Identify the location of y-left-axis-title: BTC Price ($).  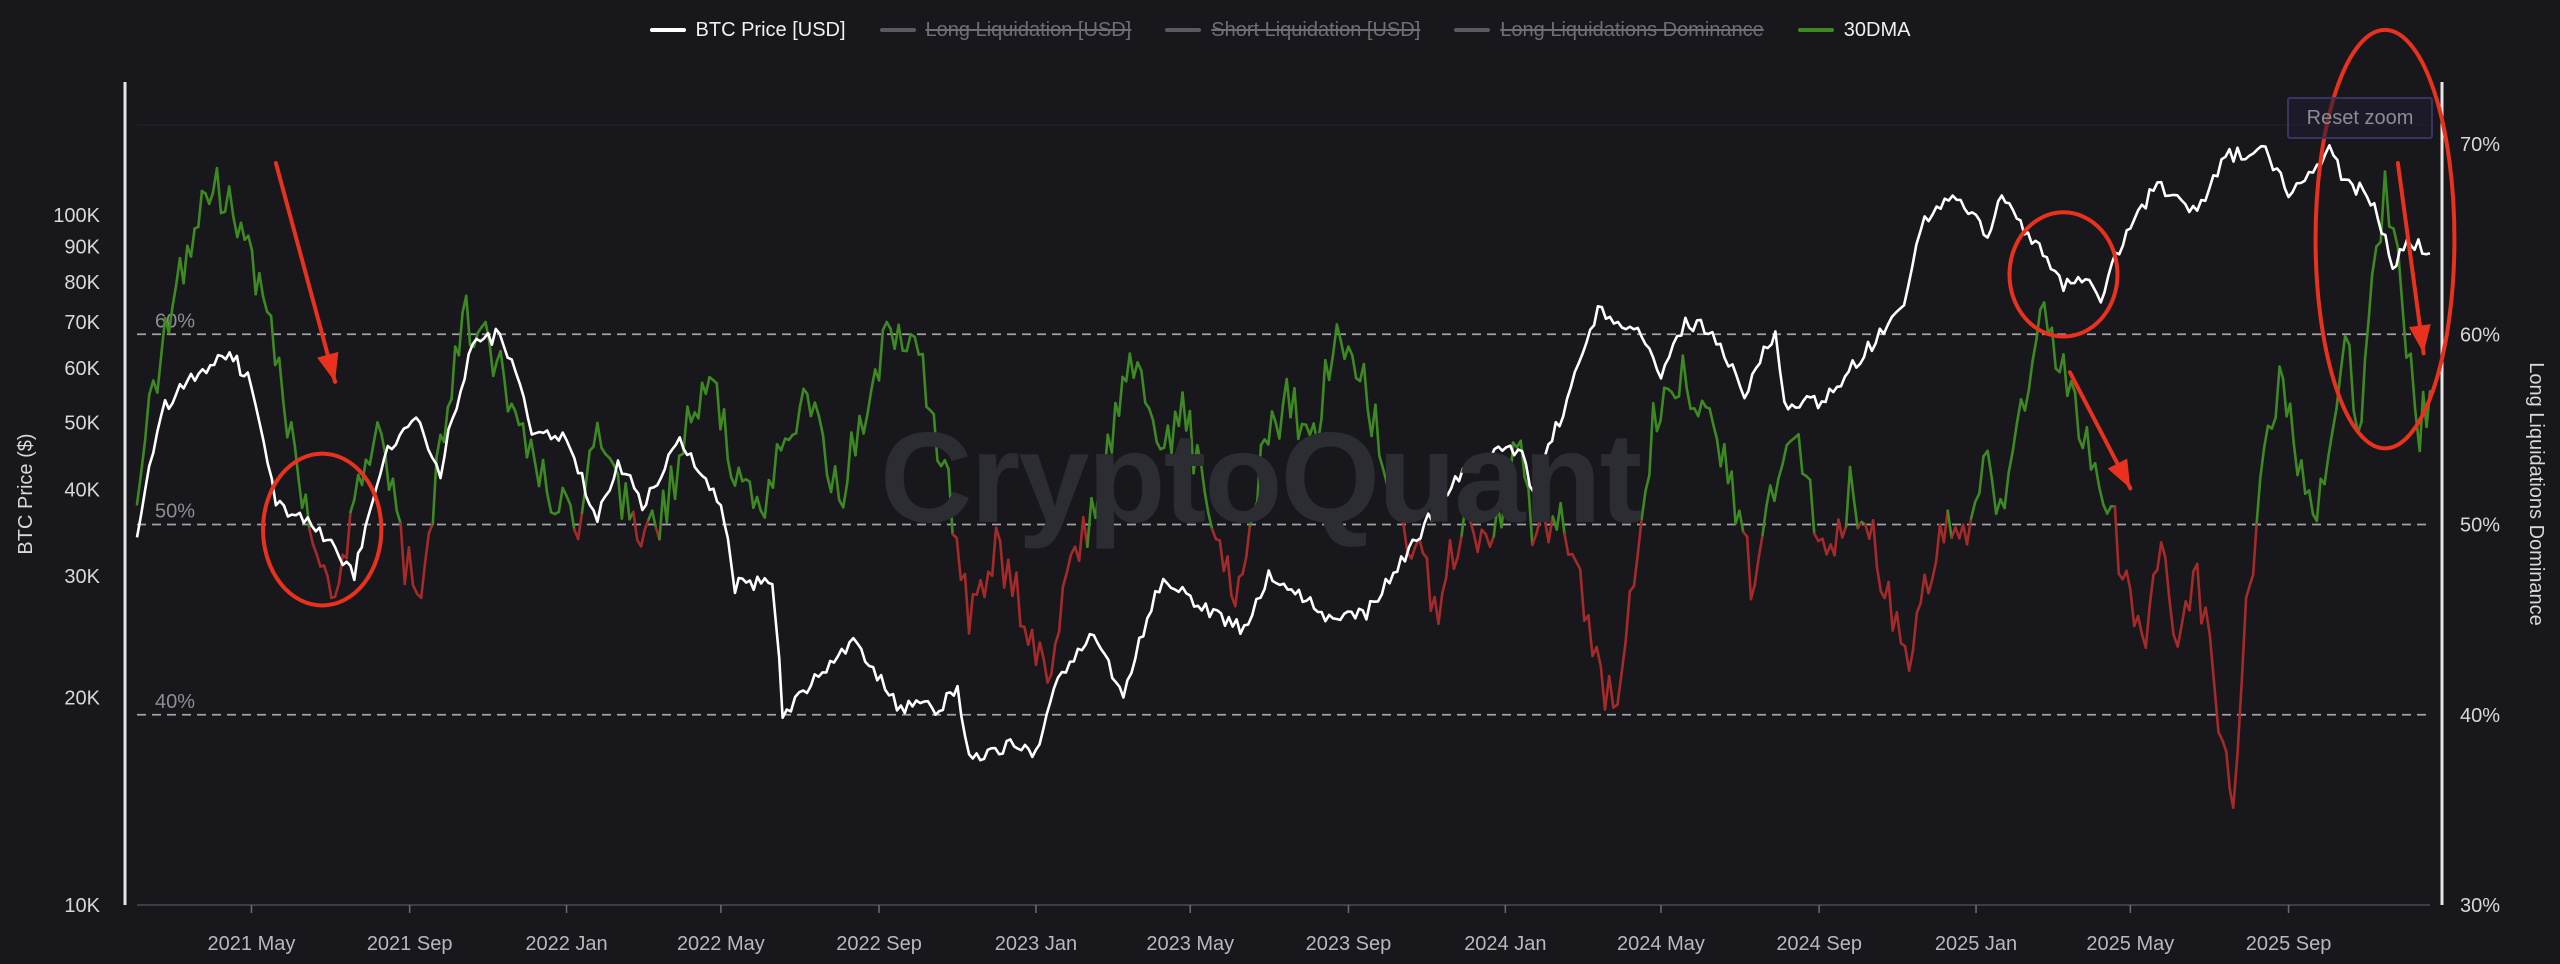
(26, 493).